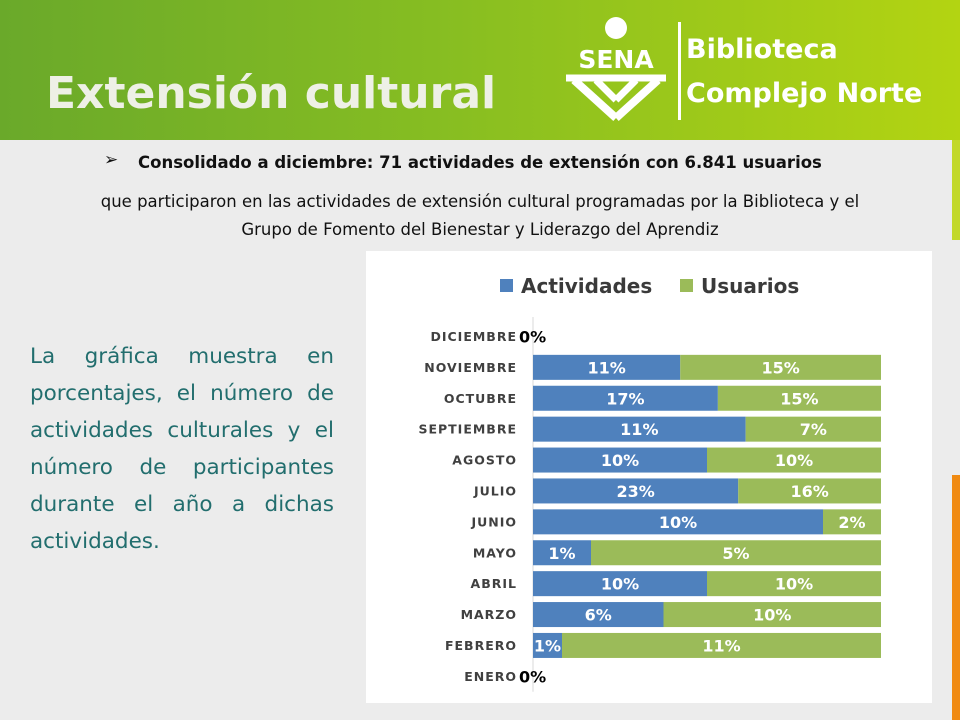 The image size is (960, 720). Describe the element at coordinates (484, 460) in the screenshot. I see `category-label: AGOSTO` at that location.